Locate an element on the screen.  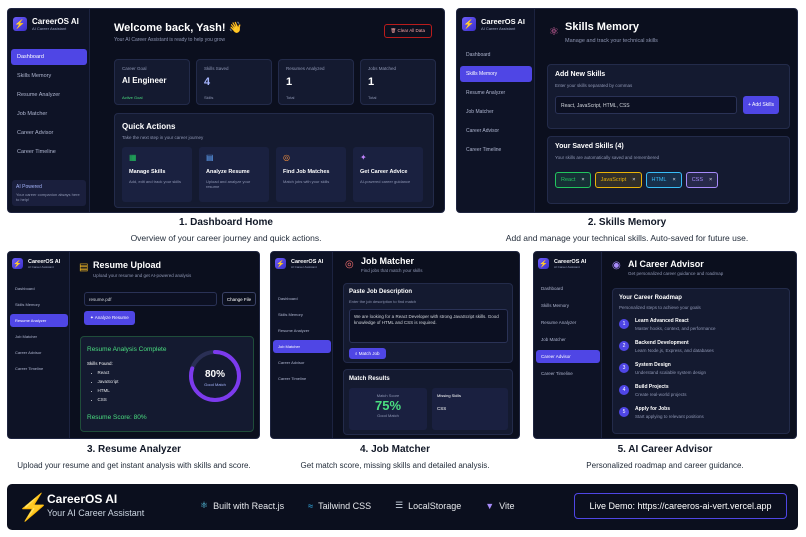
add-skills-subtitle: Enter your skills separated by commas is located at coordinates (594, 85).